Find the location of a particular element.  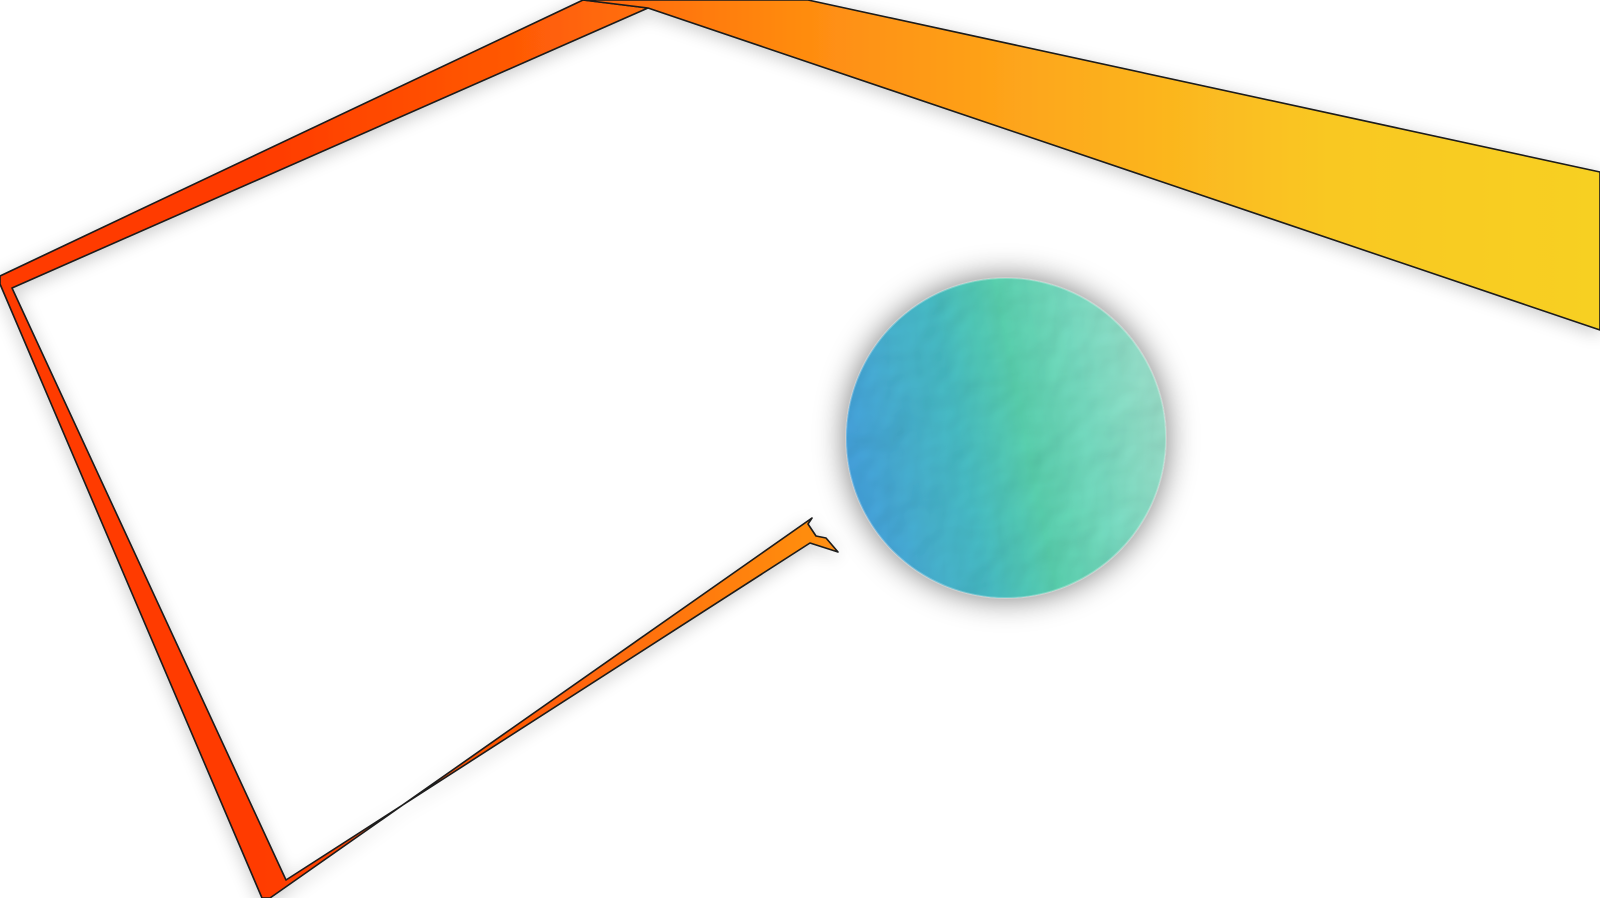

ball-rim is located at coordinates (1006, 438).